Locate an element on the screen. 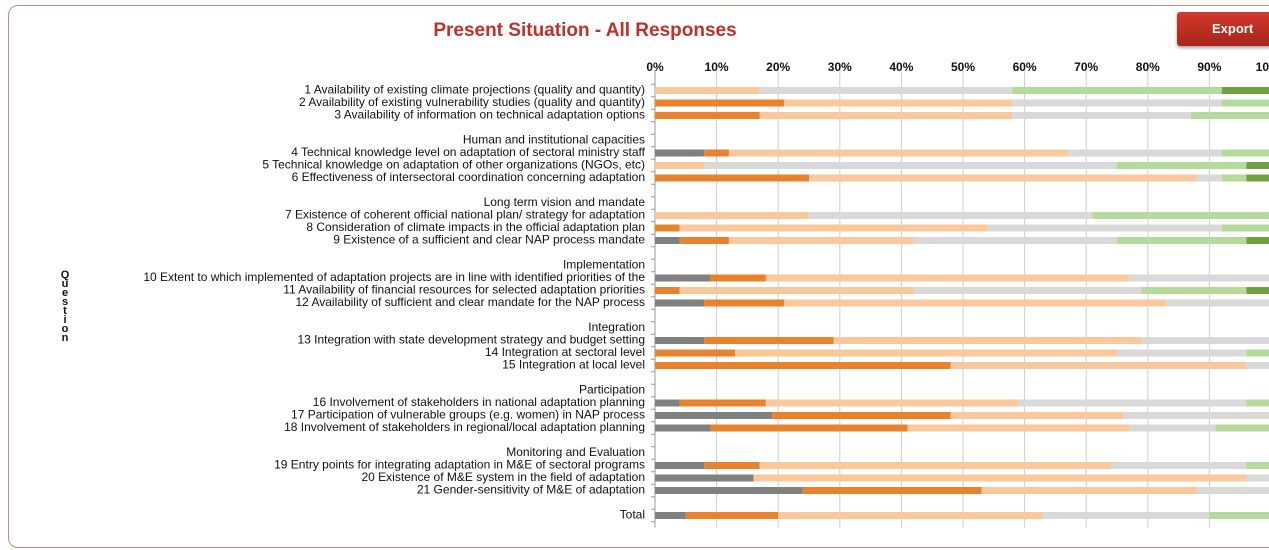  x-tick-label: 60% is located at coordinates (1025, 67).